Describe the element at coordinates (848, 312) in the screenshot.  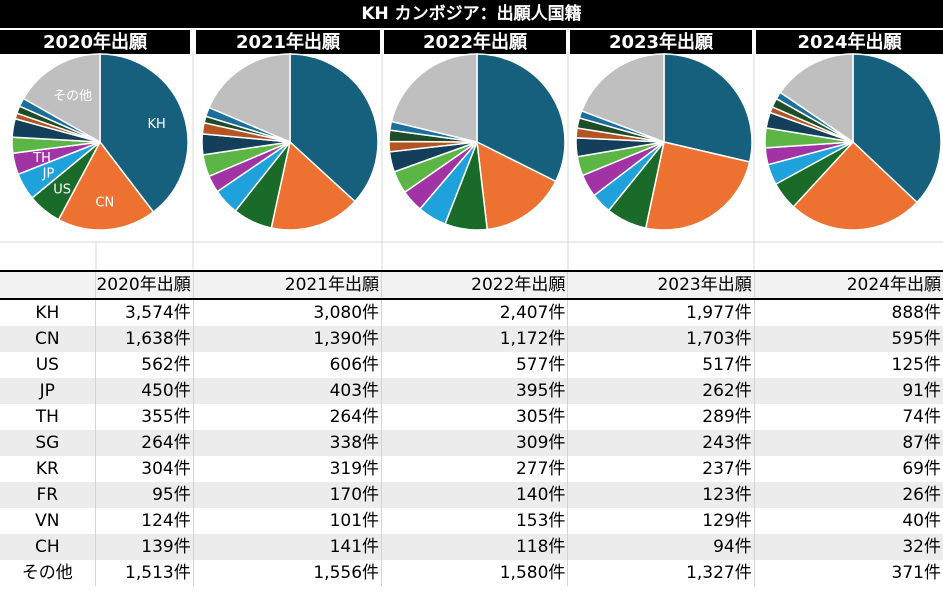
I see `table-cell: 888件` at that location.